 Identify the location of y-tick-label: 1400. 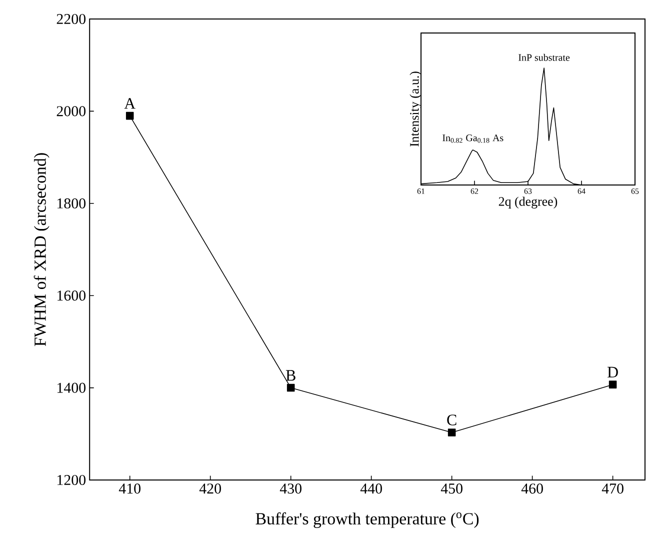
(72, 387).